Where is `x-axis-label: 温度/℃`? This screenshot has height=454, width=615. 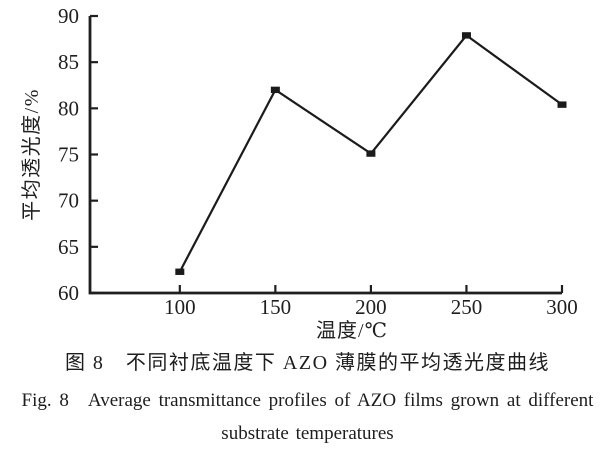 x-axis-label: 温度/℃ is located at coordinates (352, 329).